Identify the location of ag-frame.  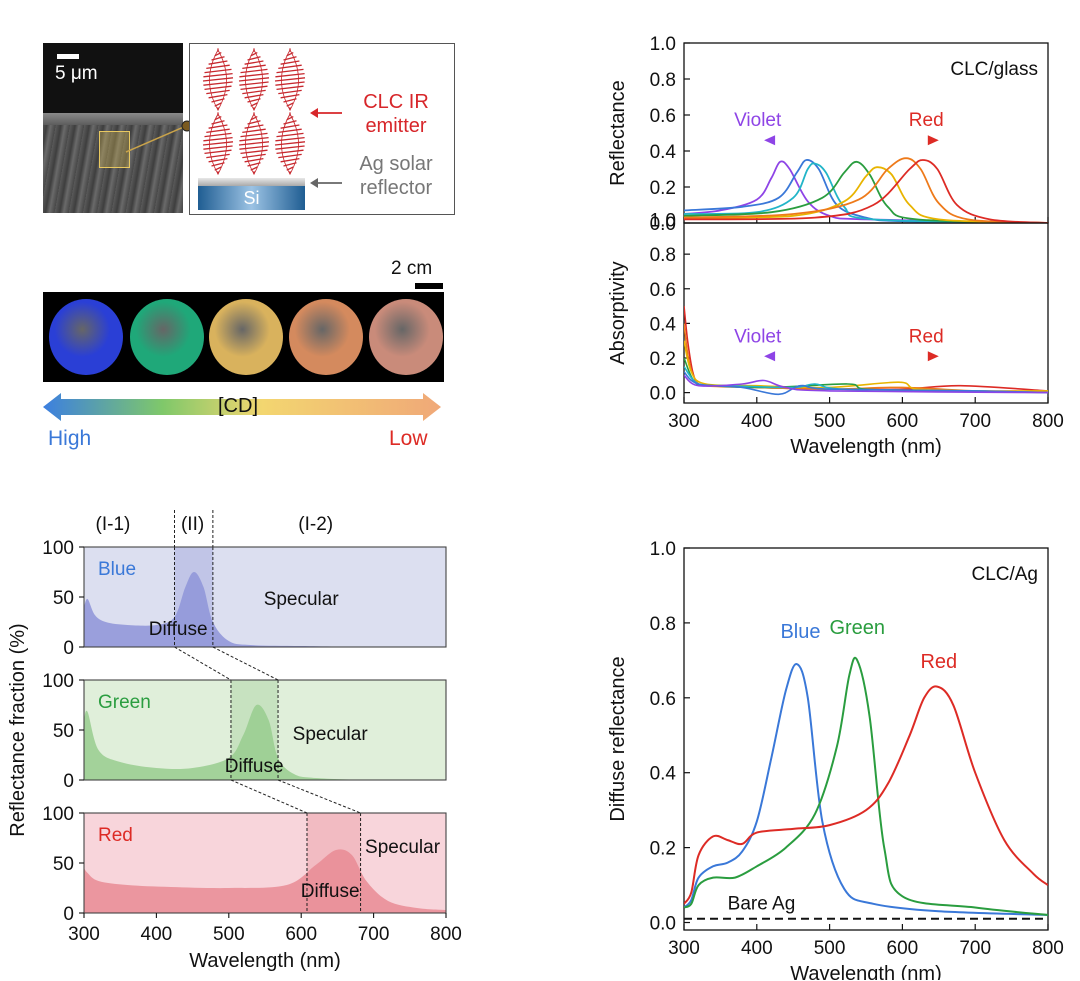
(866, 739).